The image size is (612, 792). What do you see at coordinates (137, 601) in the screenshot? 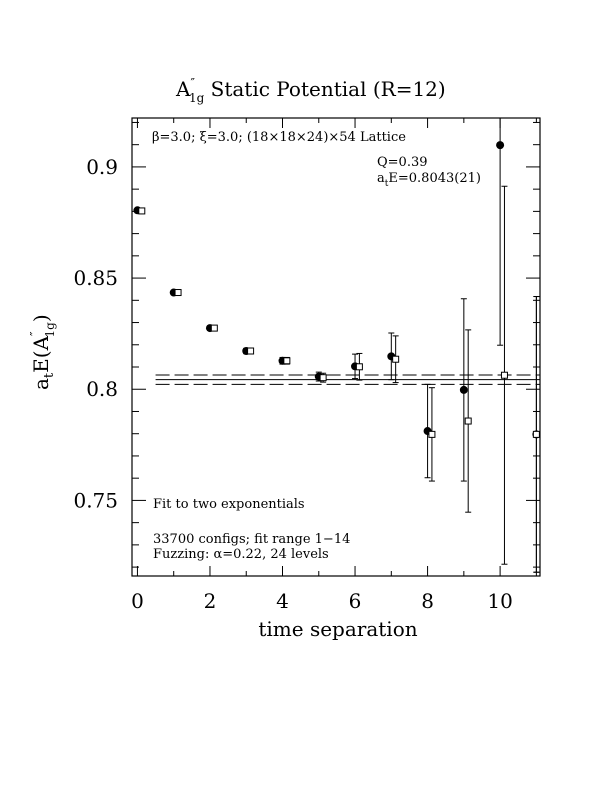
I see `x-tick-label: 0` at bounding box center [137, 601].